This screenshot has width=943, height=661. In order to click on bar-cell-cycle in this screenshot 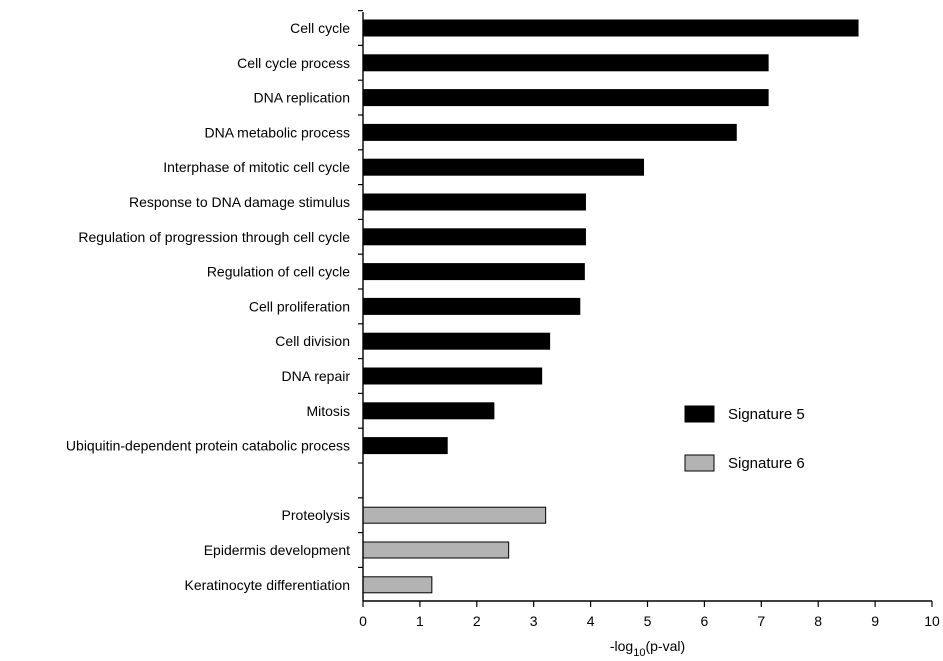, I will do `click(610, 28)`.